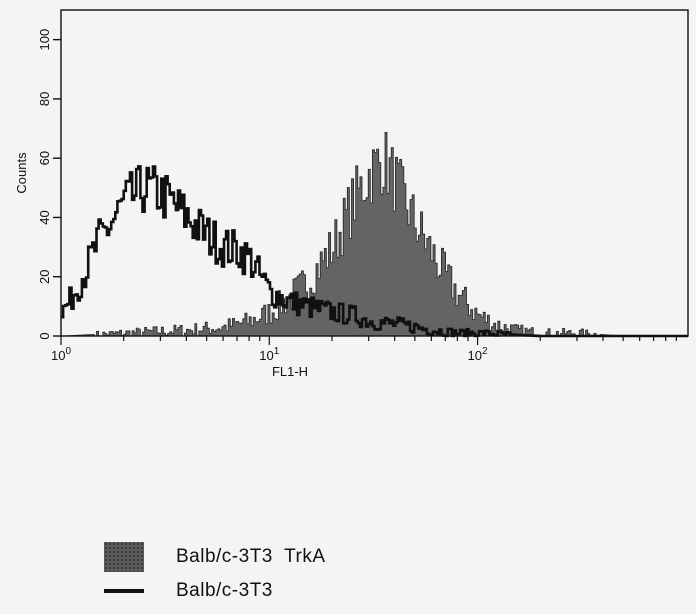 This screenshot has height=614, width=696. I want to click on y-tick-label: 60, so click(44, 158).